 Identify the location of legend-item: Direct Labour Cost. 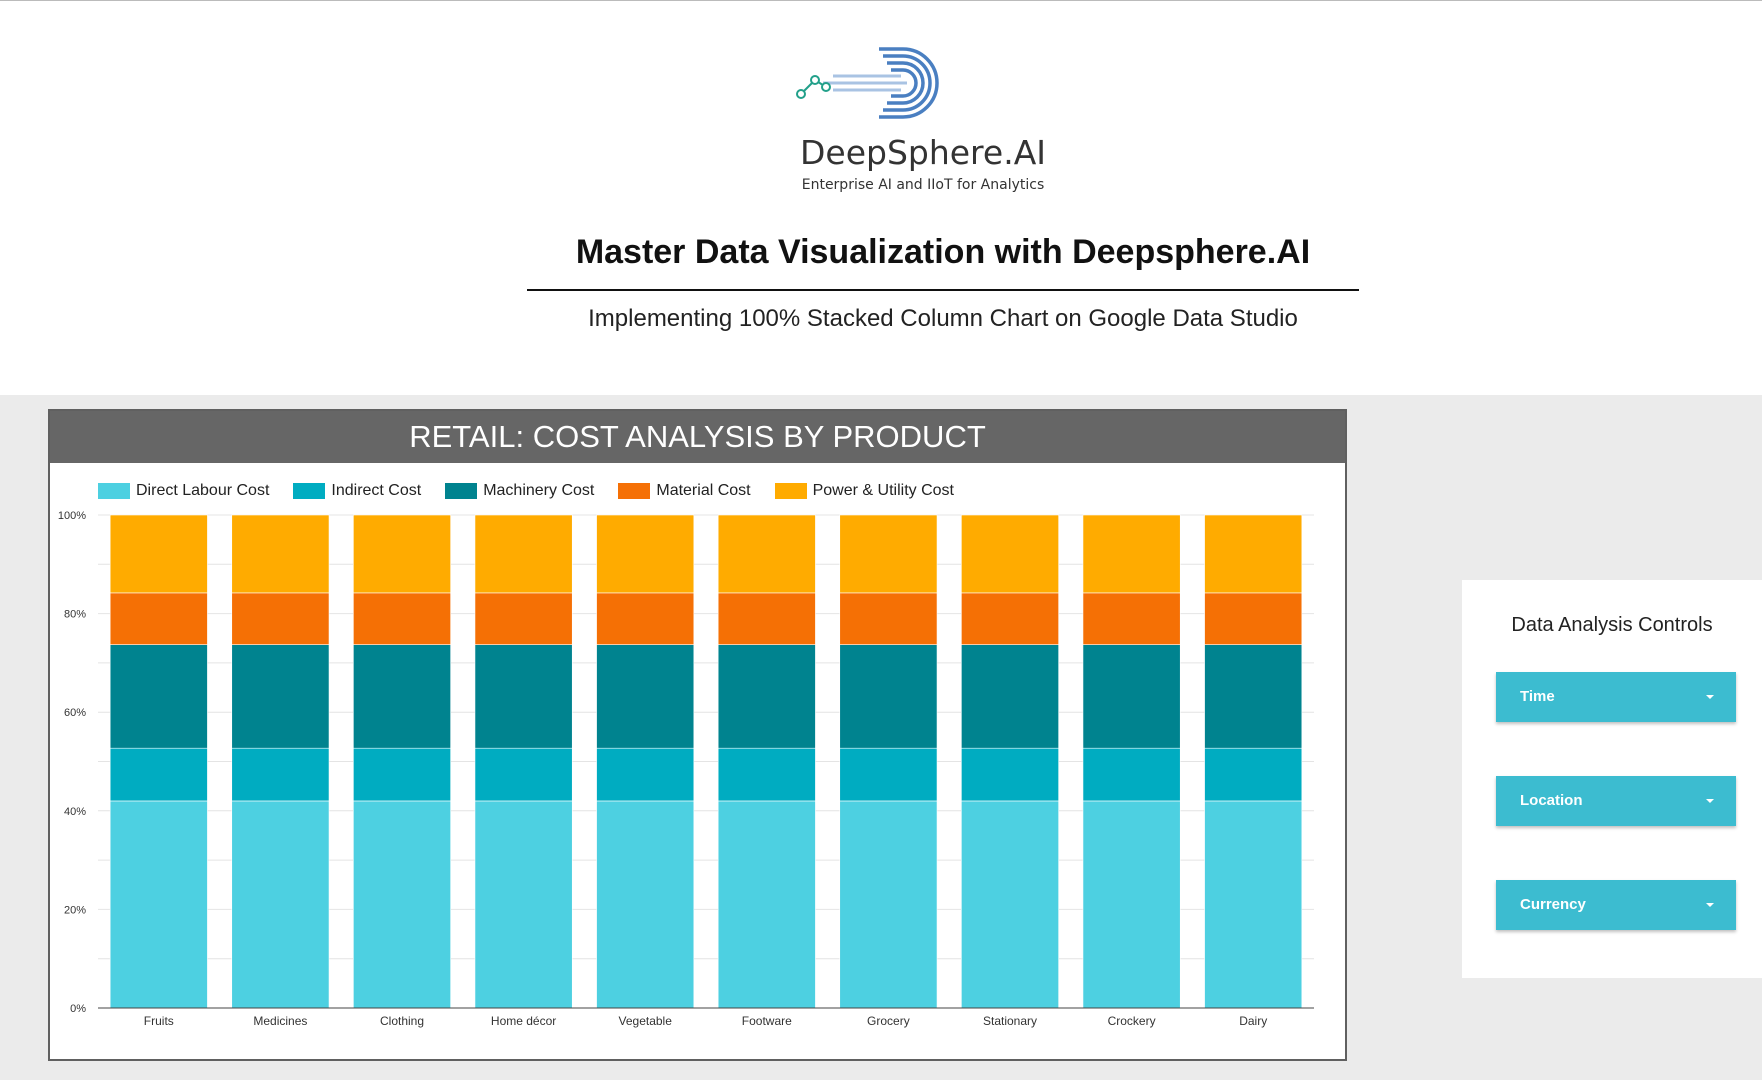
(183, 491).